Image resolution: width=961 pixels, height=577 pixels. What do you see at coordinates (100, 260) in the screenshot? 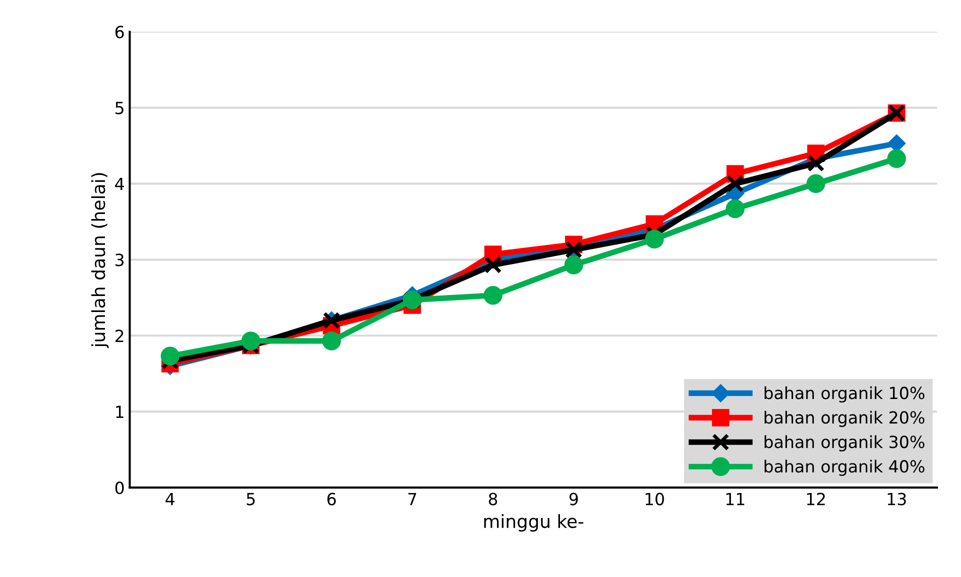
I see `y-axis-title: jumlah daun (helai)` at bounding box center [100, 260].